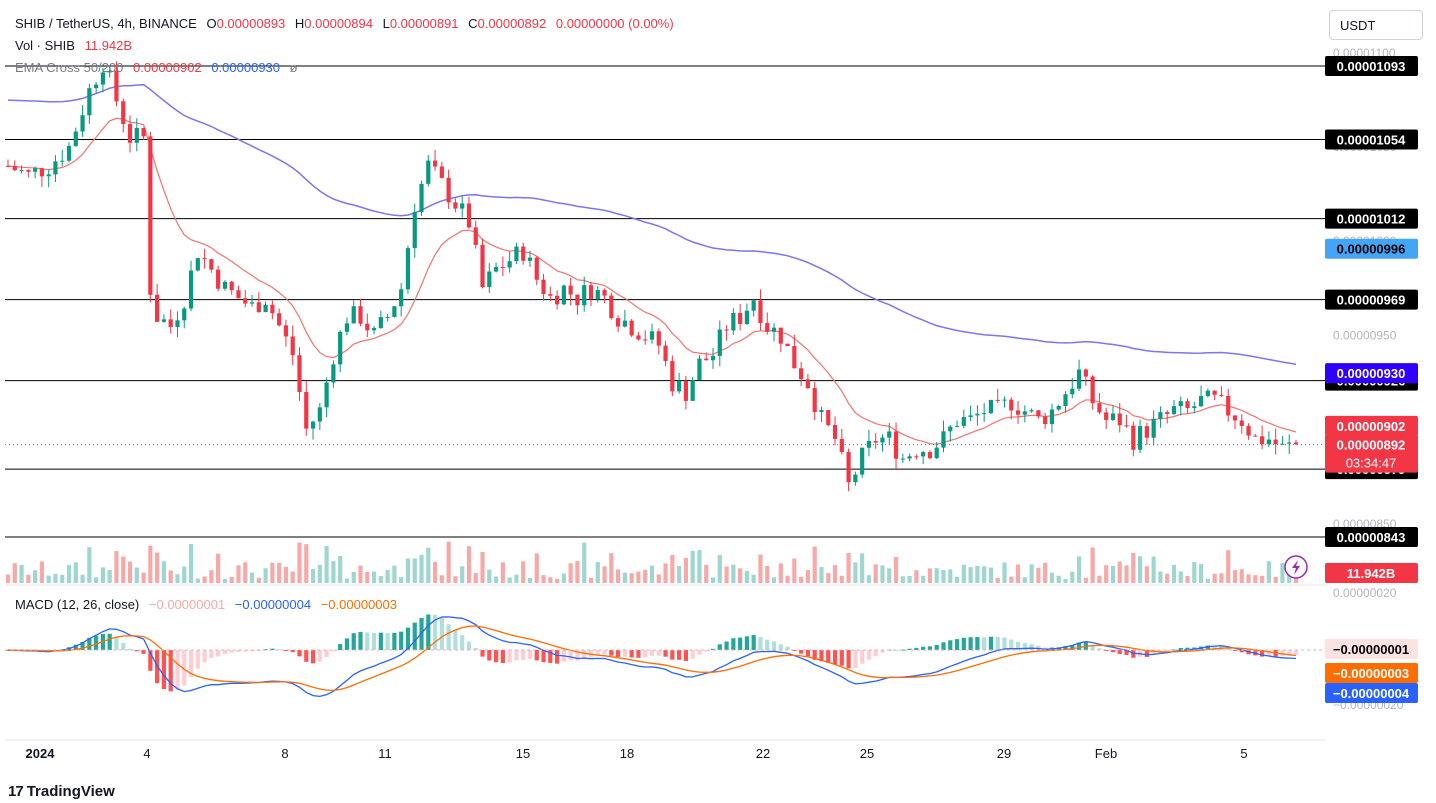 Image resolution: width=1436 pixels, height=803 pixels. Describe the element at coordinates (45, 45) in the screenshot. I see `volume-label: Vol · SHIB` at that location.